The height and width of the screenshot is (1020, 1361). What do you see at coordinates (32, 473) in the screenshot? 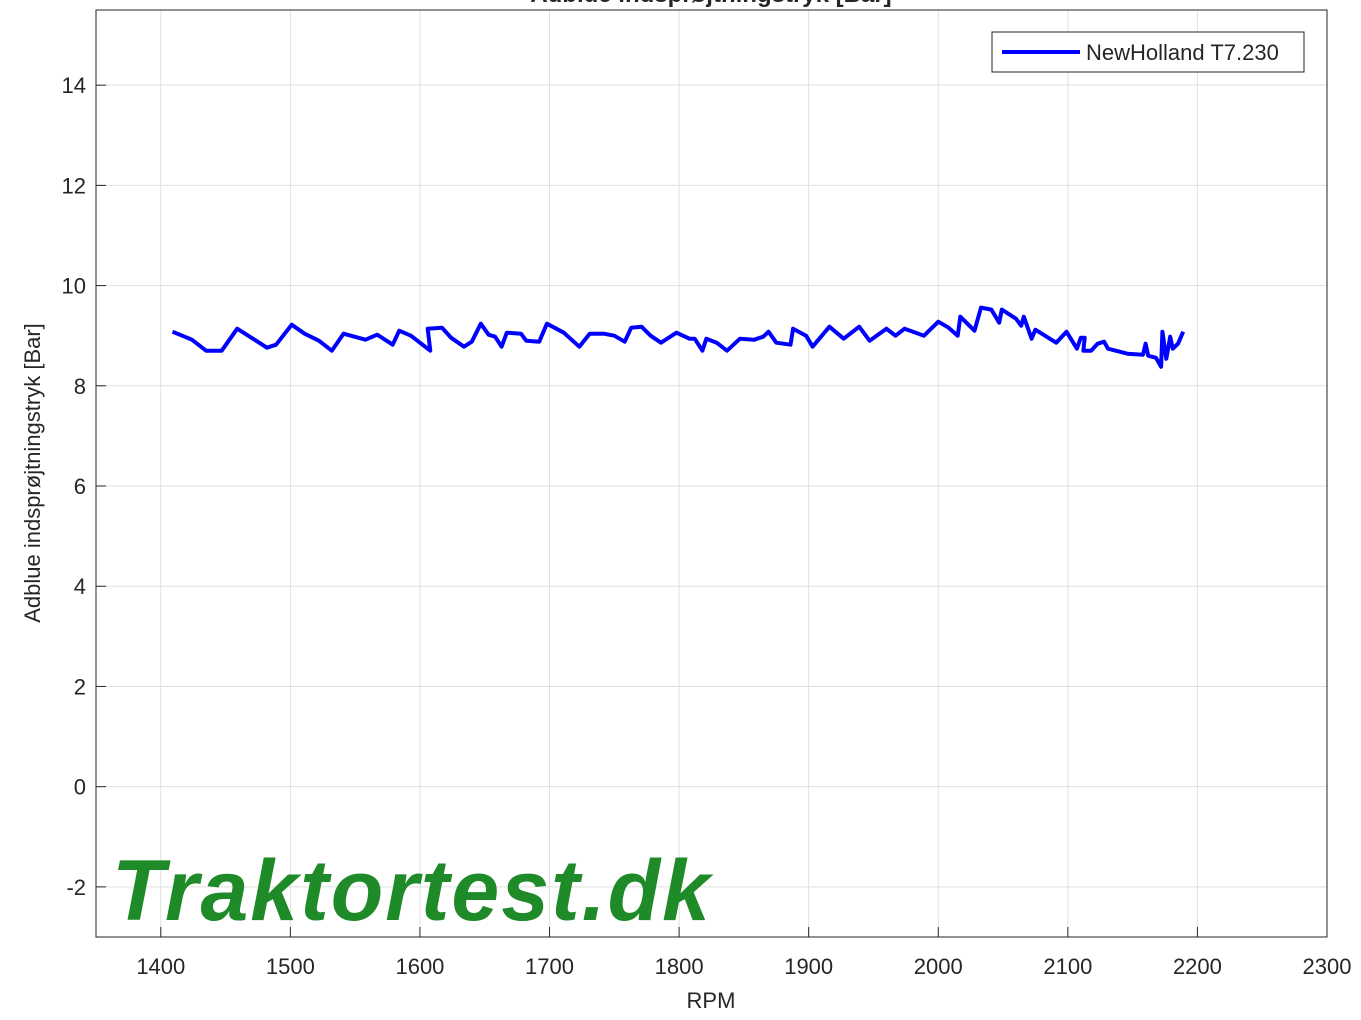
I see `y-axis-label: Adblue indsprøjtningstryk [Bar]` at bounding box center [32, 473].